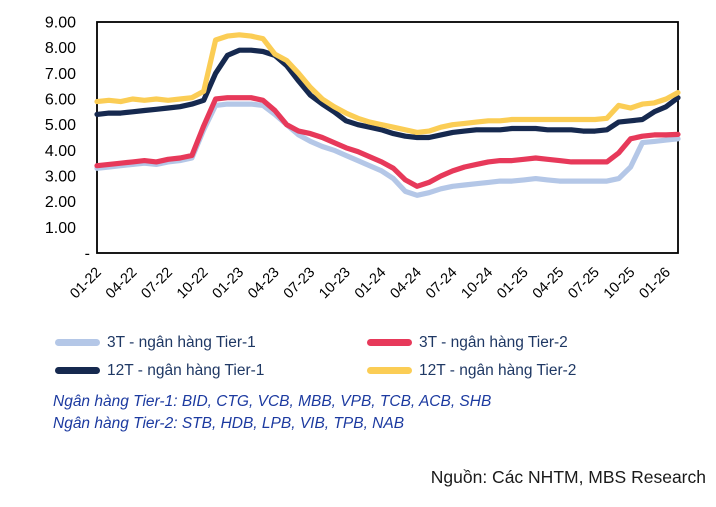 The width and height of the screenshot is (716, 507). What do you see at coordinates (229, 284) in the screenshot?
I see `x-tick-label: 01-23` at bounding box center [229, 284].